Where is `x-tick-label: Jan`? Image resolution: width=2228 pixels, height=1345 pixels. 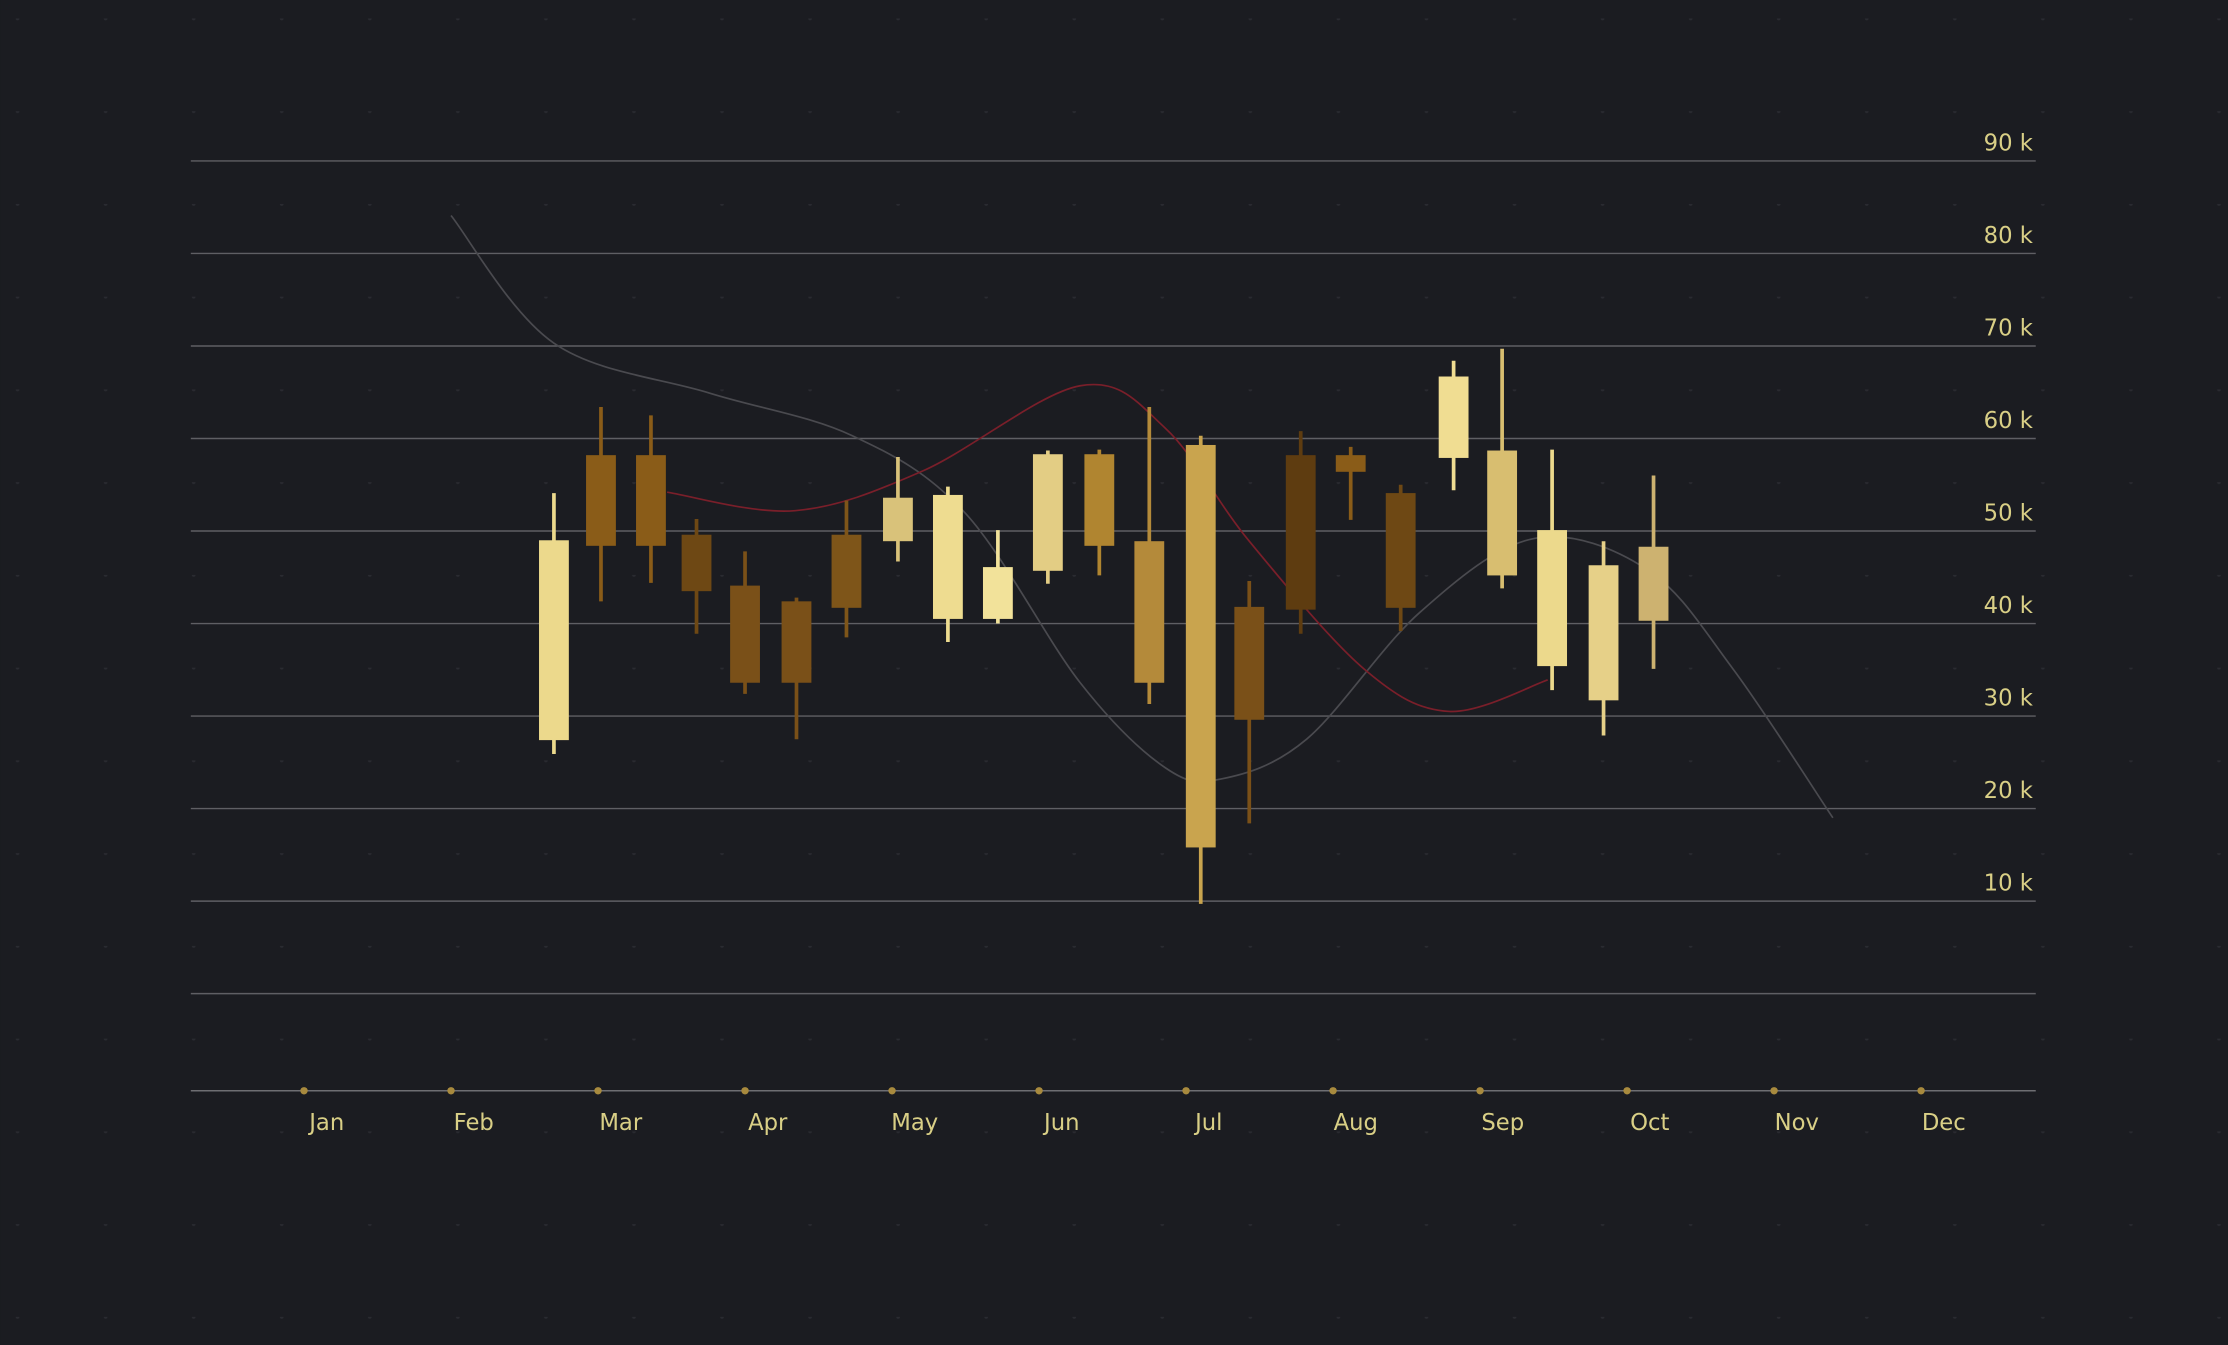 x-tick-label: Jan is located at coordinates (325, 1123).